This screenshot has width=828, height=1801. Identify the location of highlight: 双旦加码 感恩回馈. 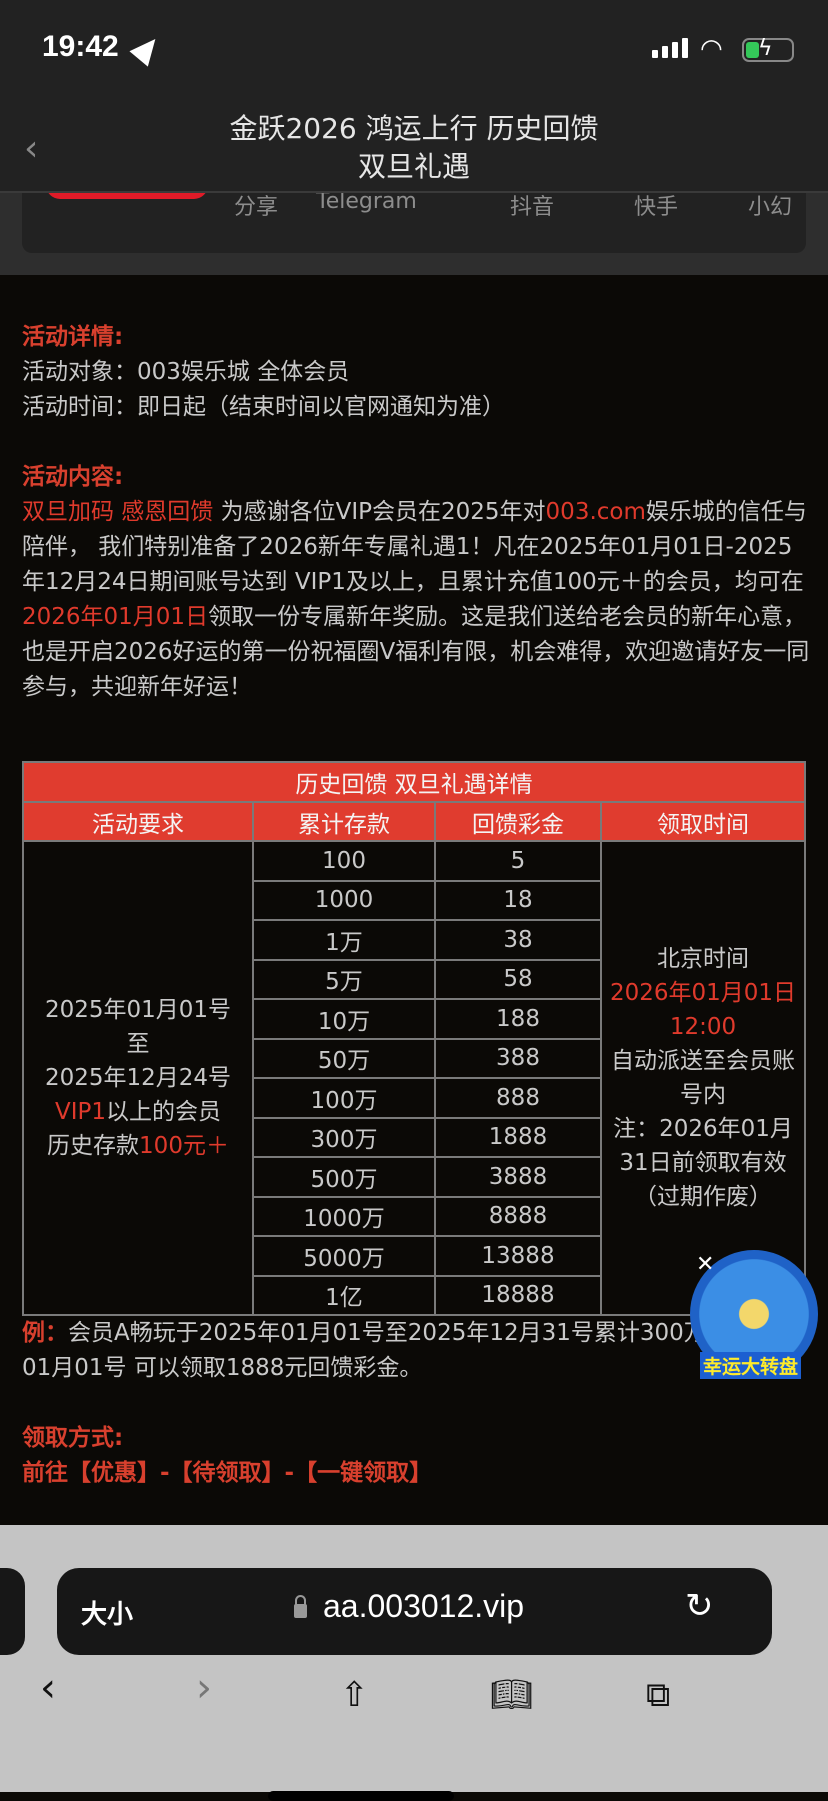
(118, 512).